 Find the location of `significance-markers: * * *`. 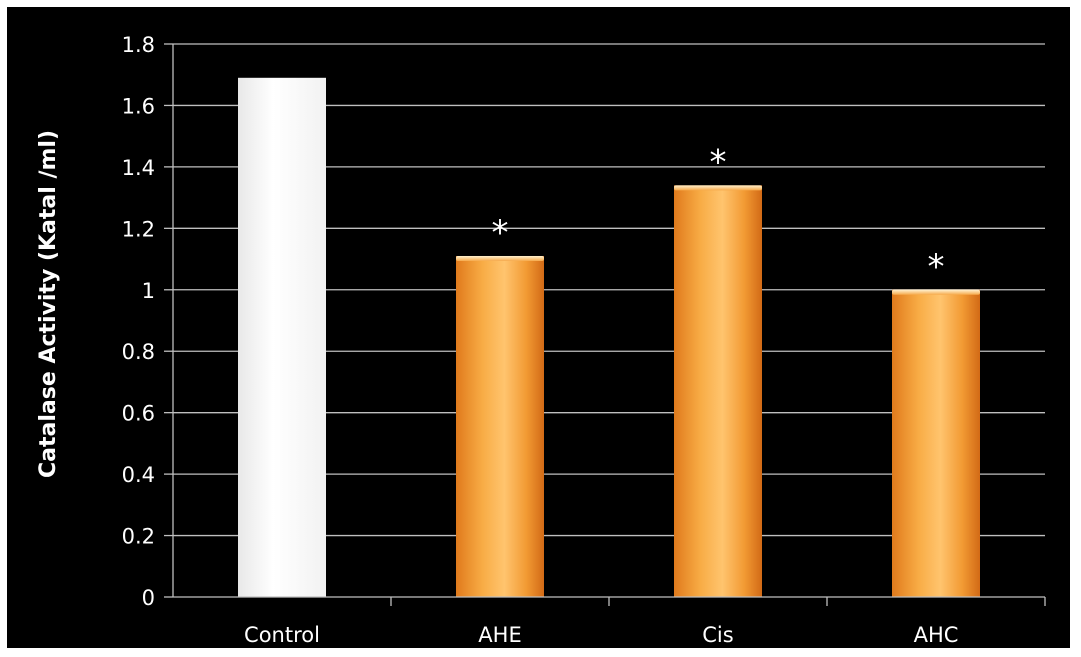

significance-markers: * * * is located at coordinates (718, 214).